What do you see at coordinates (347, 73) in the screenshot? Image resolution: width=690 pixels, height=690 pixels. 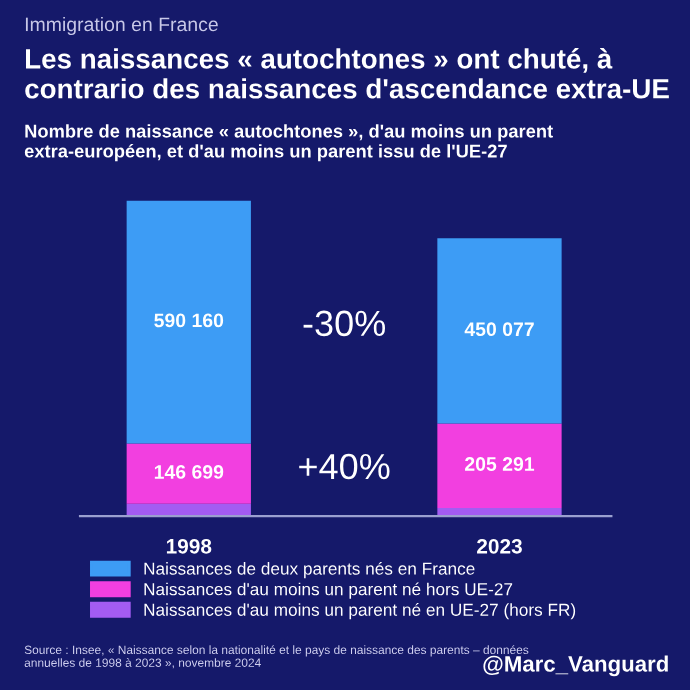 I see `chart-title: Les naissances « autochtones » ont chuté, à contrario des naissances d'ascendance extra-UE` at bounding box center [347, 73].